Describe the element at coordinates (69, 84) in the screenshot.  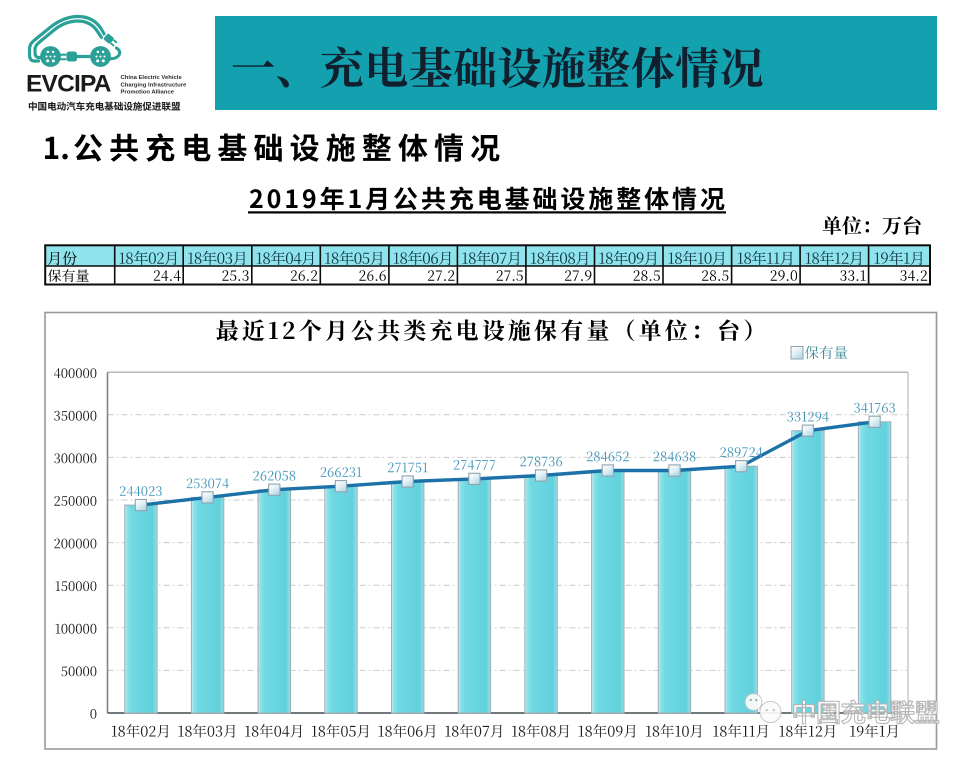
I see `svg-text: EVCIPA` at that location.